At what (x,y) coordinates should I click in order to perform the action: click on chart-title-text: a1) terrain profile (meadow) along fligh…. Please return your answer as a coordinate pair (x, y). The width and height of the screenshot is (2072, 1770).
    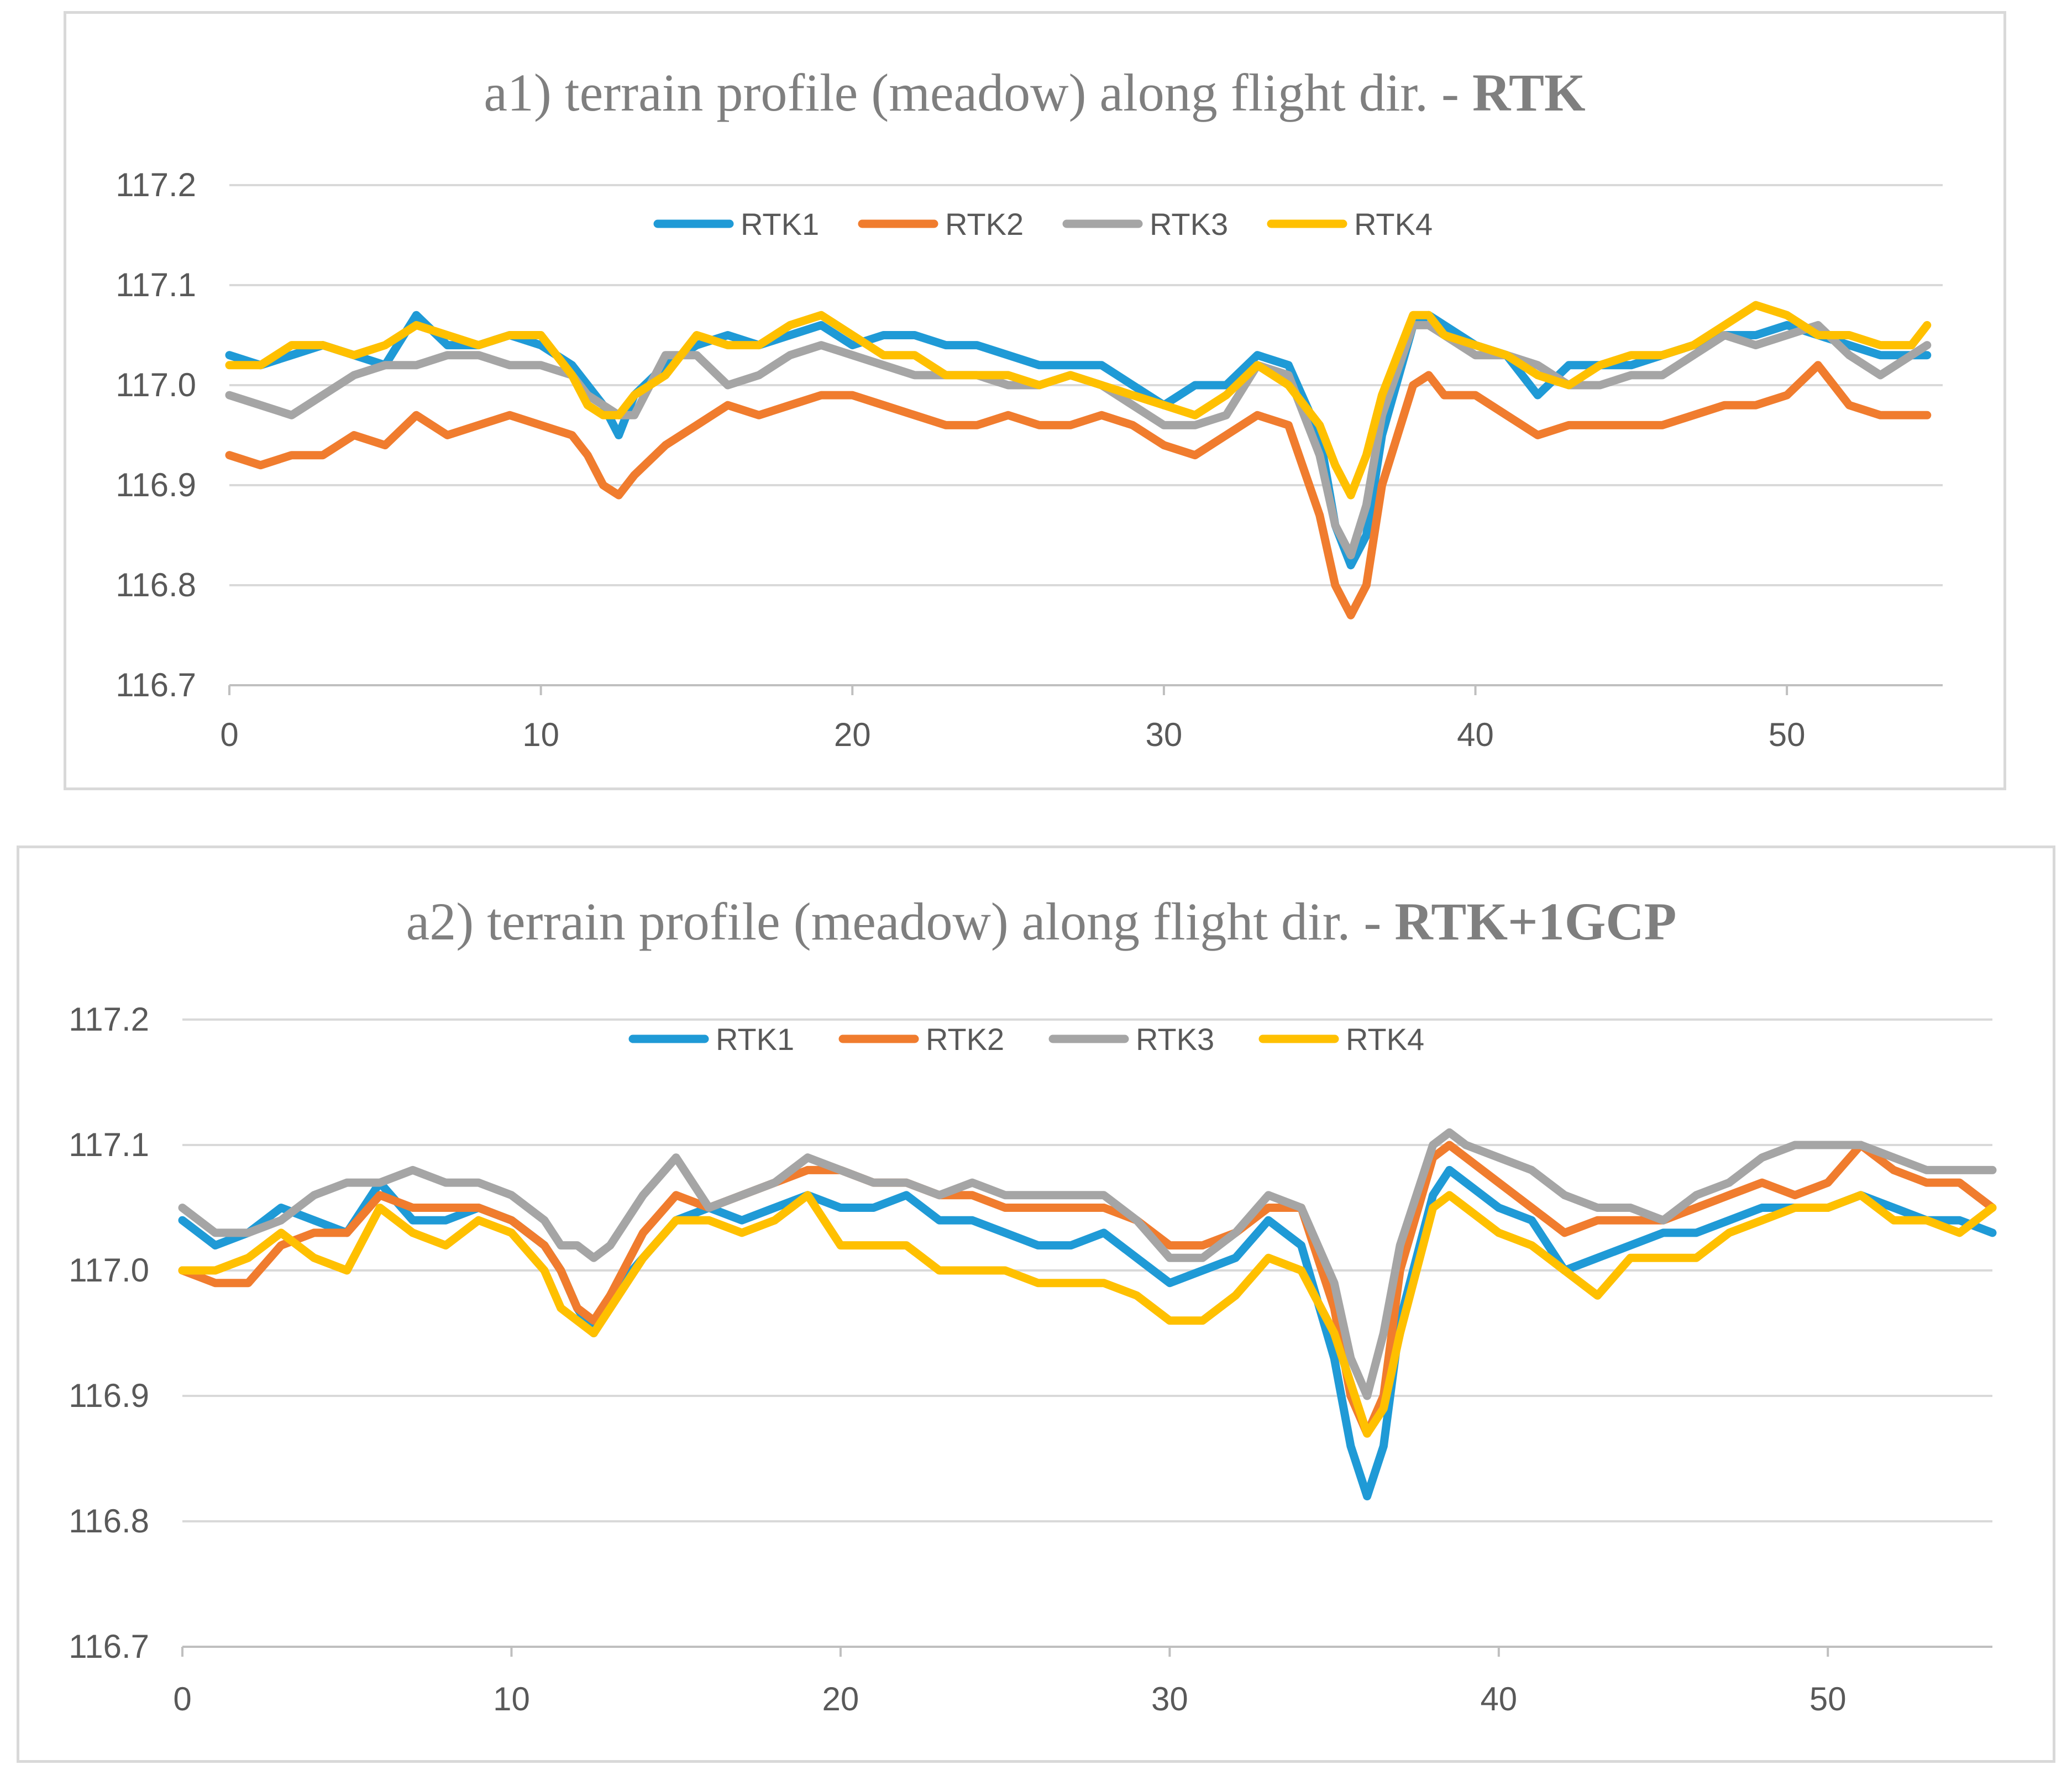
    Looking at the image, I should click on (978, 93).